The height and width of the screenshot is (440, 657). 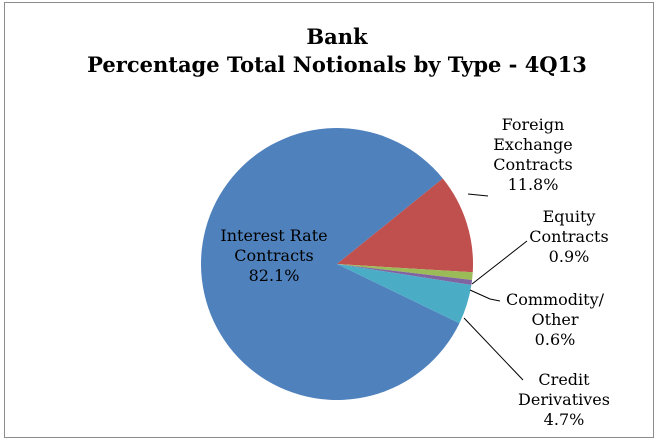 What do you see at coordinates (564, 419) in the screenshot?
I see `slice-percent-4: 4.7%` at bounding box center [564, 419].